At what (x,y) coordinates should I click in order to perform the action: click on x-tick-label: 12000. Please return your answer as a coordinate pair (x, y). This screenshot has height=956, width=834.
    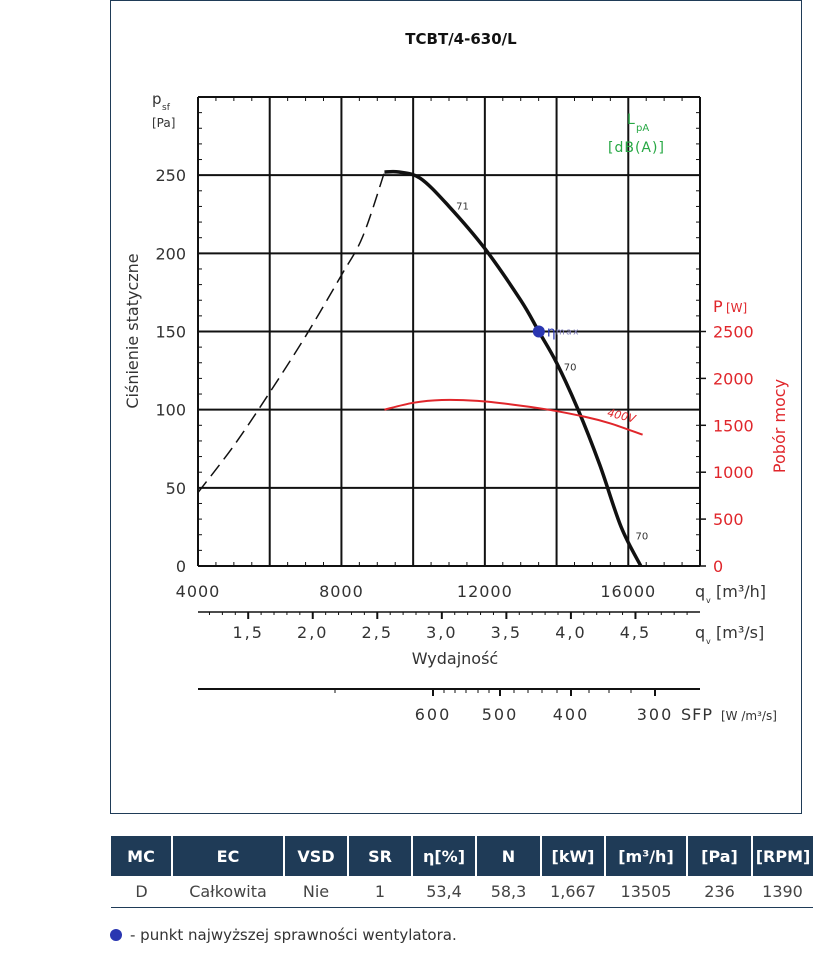
    Looking at the image, I should click on (485, 591).